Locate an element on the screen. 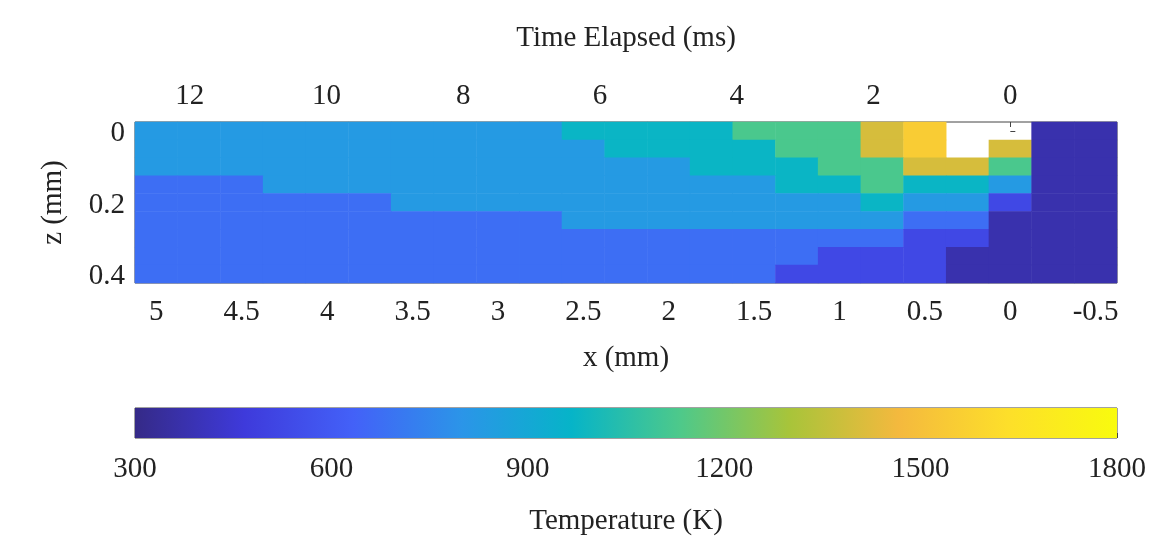  x-tick-label: 2 is located at coordinates (668, 309).